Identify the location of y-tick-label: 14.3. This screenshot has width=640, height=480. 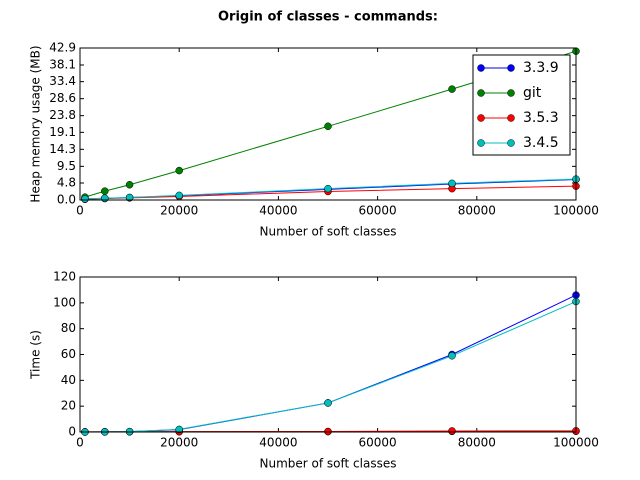
(62, 149).